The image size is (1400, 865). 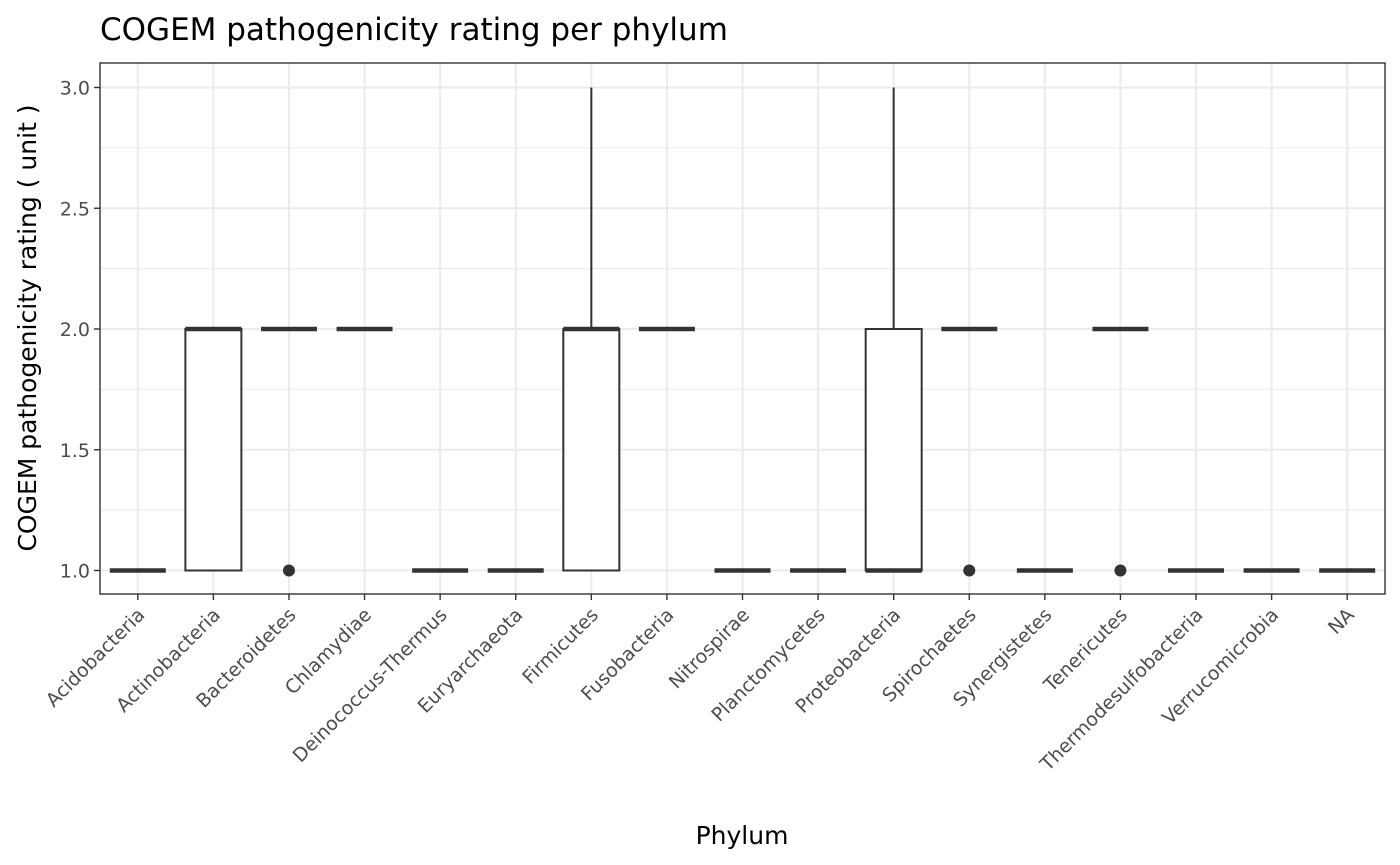 What do you see at coordinates (1120, 451) in the screenshot?
I see `box-tenericutes` at bounding box center [1120, 451].